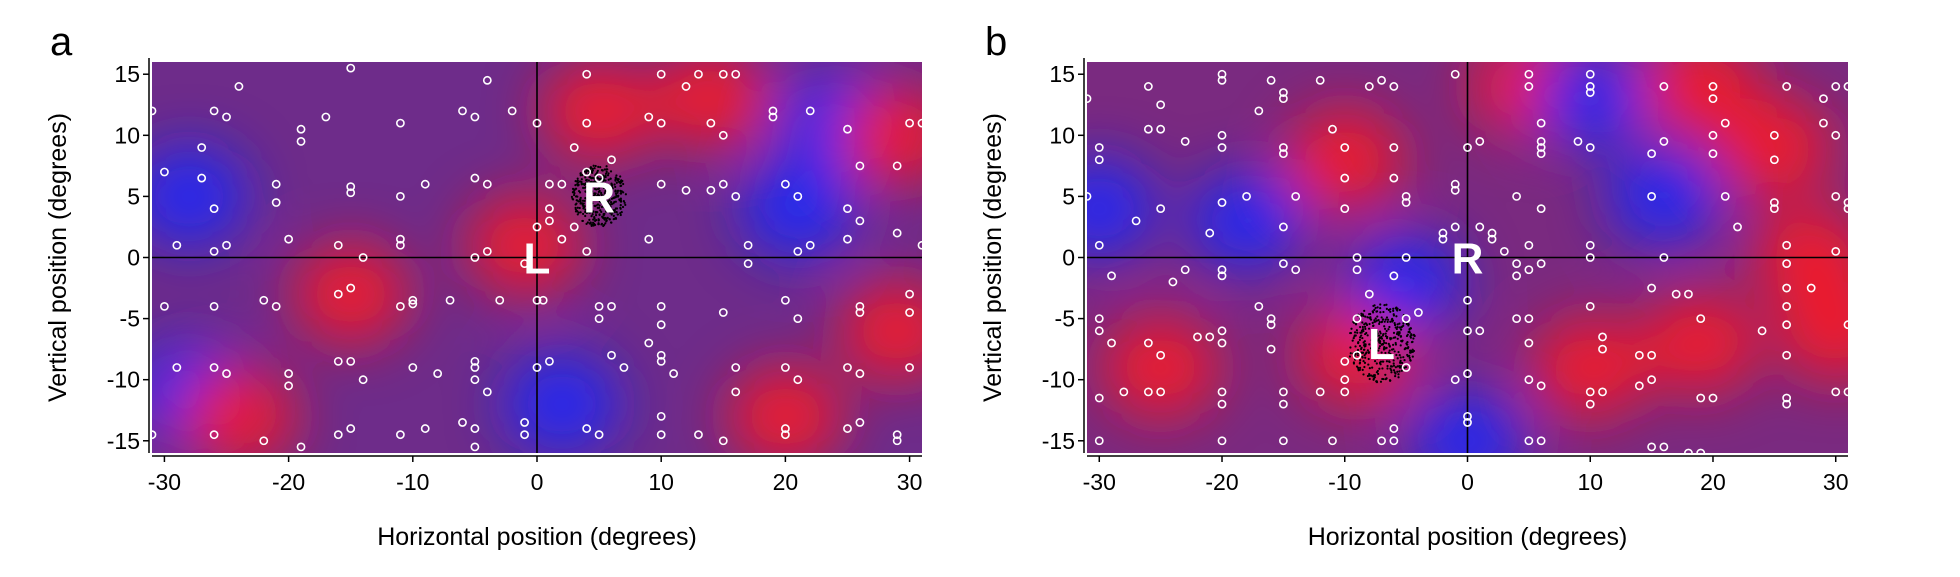  Describe the element at coordinates (1467, 482) in the screenshot. I see `x-tick-label: 0` at that location.